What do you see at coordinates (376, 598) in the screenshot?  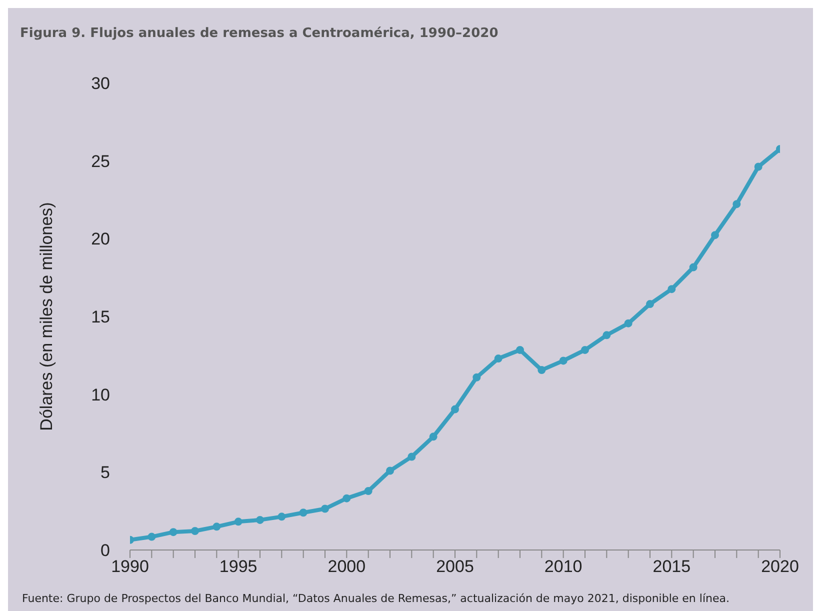 I see `source-note: Fuente: Grupo de Prospectos del Banco Mundial, “Datos Anuales de Remesas,” actualización de mayo 2021, disponible en línea.` at bounding box center [376, 598].